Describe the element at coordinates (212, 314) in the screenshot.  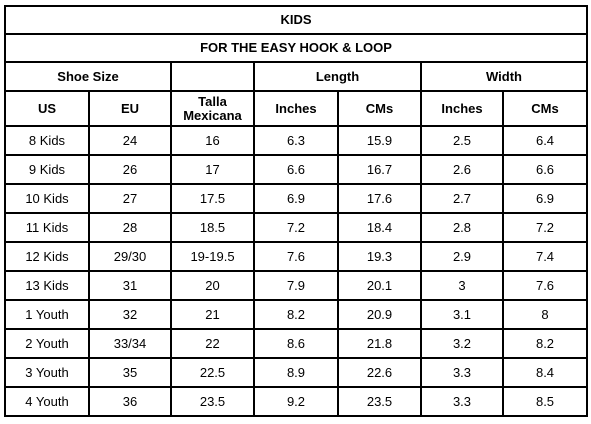
I see `cell-talla-mexicana: 21` at that location.